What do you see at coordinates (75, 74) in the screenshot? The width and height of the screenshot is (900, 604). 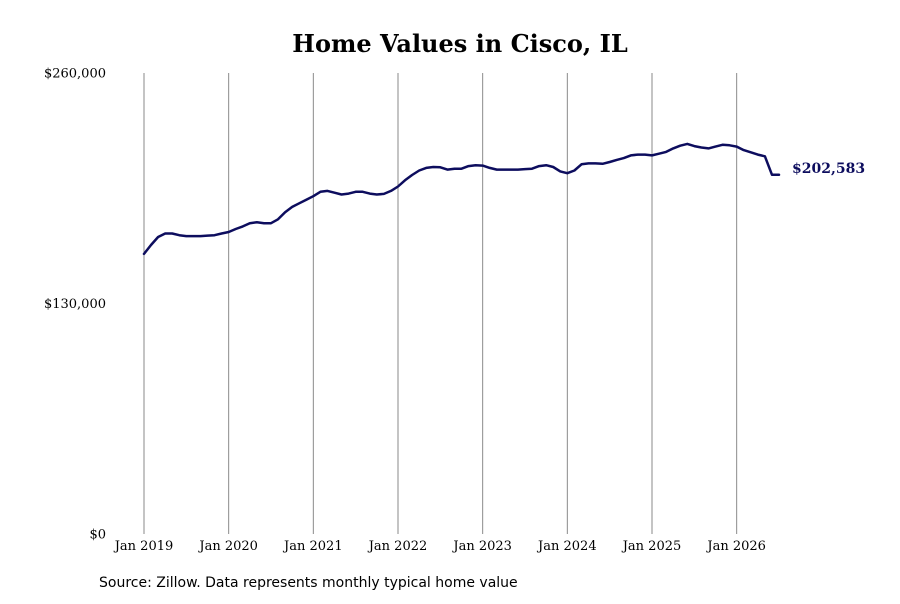 I see `y-tick-label: $260,000` at bounding box center [75, 74].